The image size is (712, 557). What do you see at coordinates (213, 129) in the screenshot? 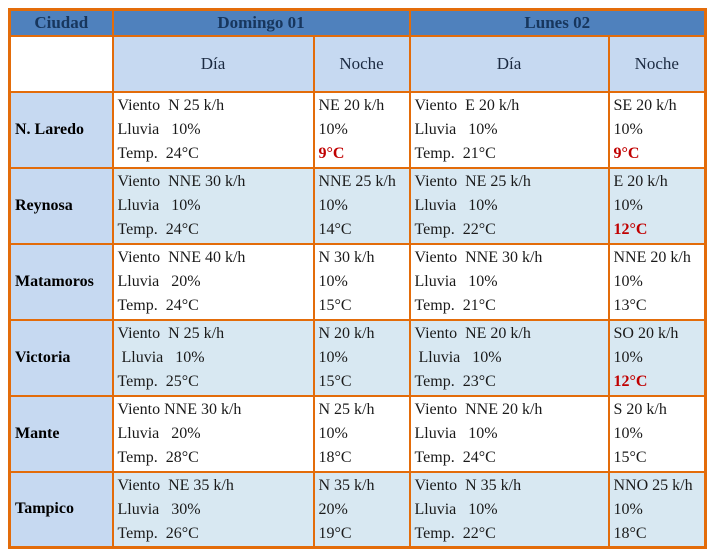
I see `domingo-dia-cell: Viento N 25 k/h Lluvia 10% Temp. 24°C` at bounding box center [213, 129].